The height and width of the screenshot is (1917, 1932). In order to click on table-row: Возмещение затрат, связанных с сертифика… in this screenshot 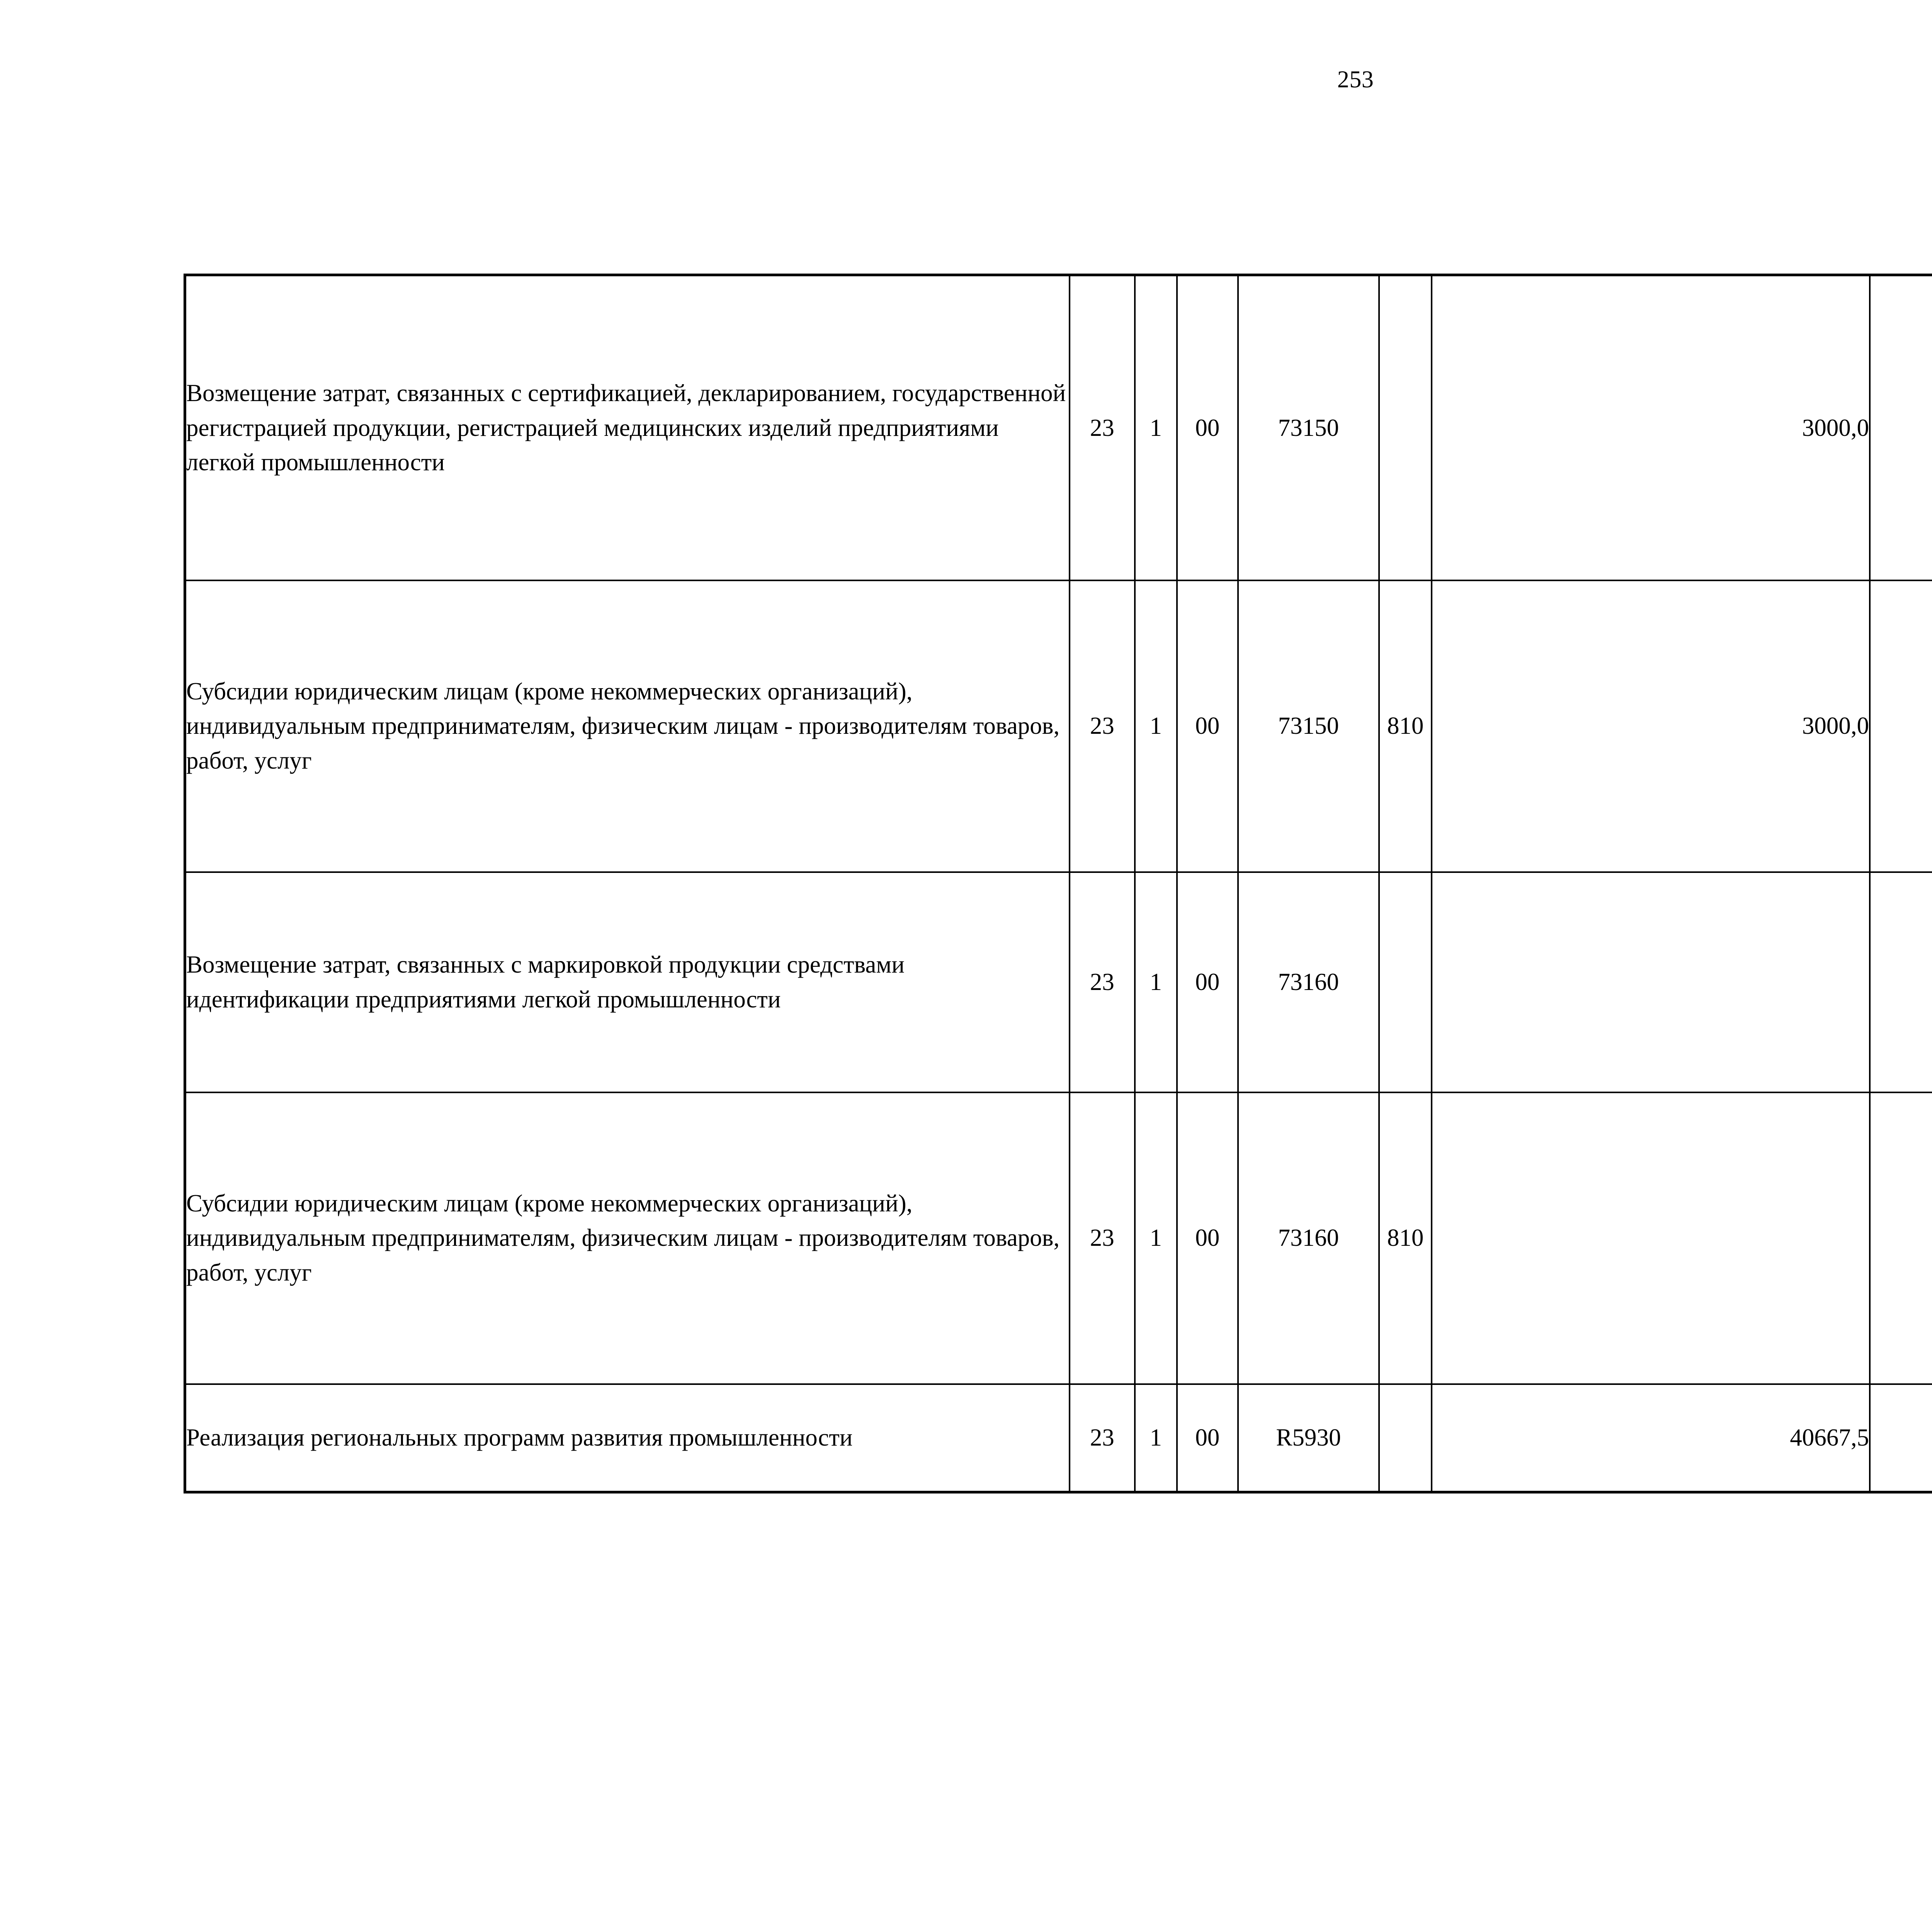, I will do `click(1058, 428)`.